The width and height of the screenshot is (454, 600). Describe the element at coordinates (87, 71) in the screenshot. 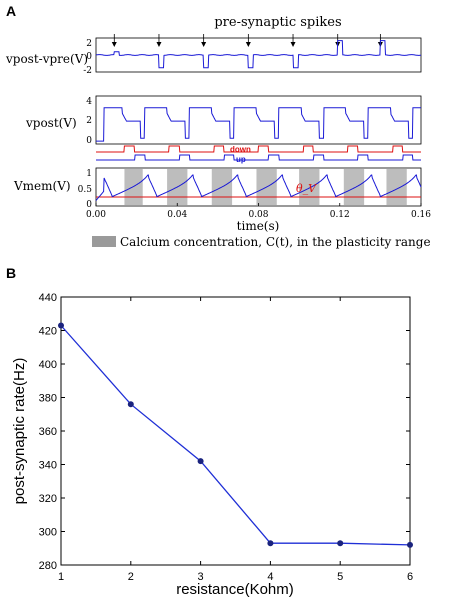

I see `row1-ytick: -2` at that location.